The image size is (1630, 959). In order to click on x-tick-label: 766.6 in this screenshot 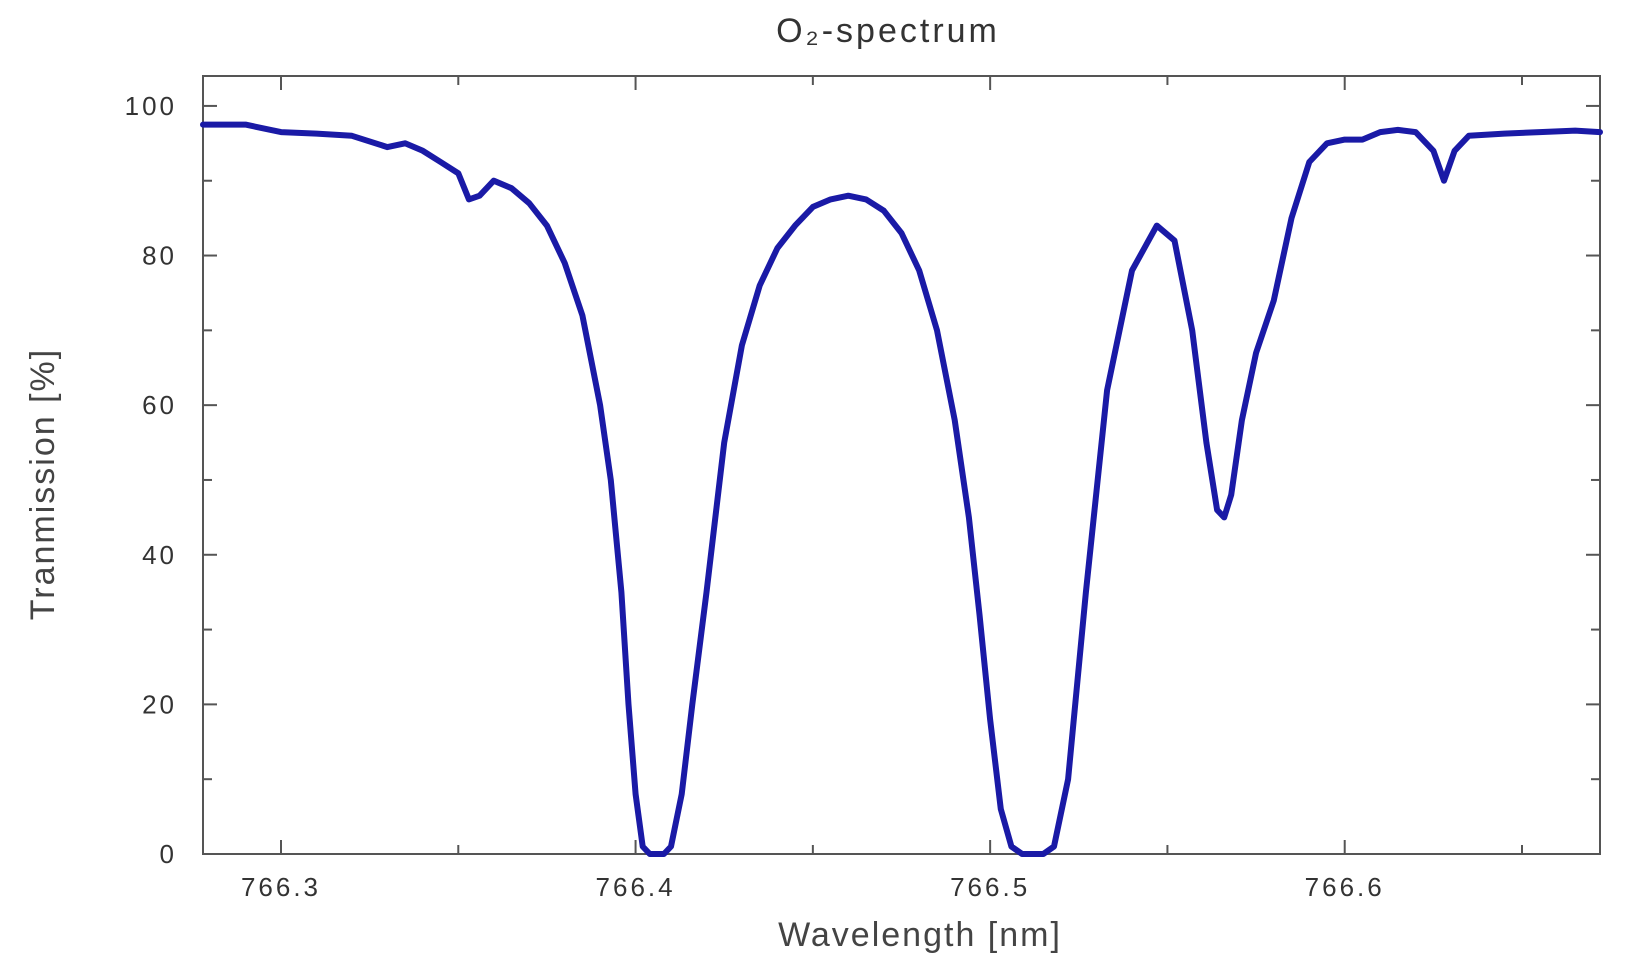, I will do `click(1345, 887)`.